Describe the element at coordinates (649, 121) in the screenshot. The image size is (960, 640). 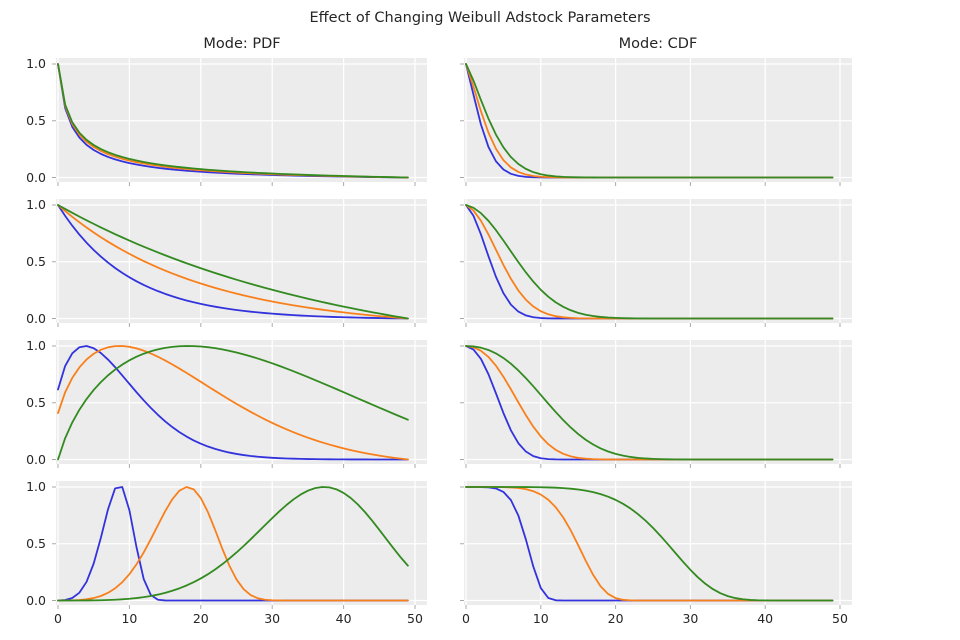
I see `curve-cdf-shape0.5-scale-40` at that location.